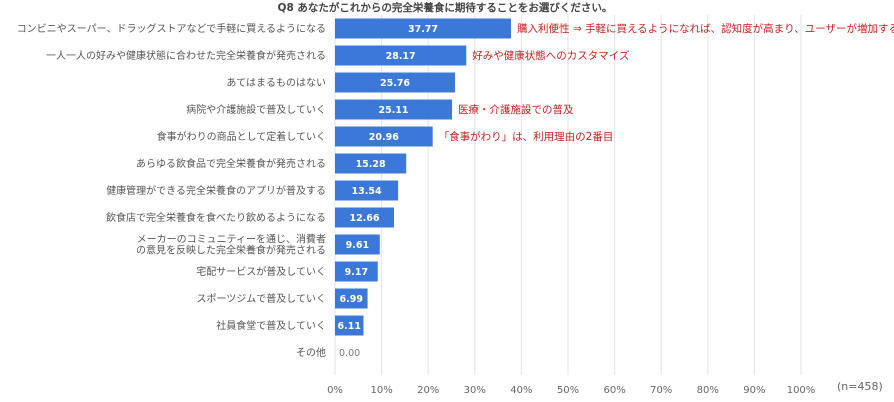 This screenshot has height=402, width=894. I want to click on category-label: スポーツジムで普及していく, so click(262, 298).